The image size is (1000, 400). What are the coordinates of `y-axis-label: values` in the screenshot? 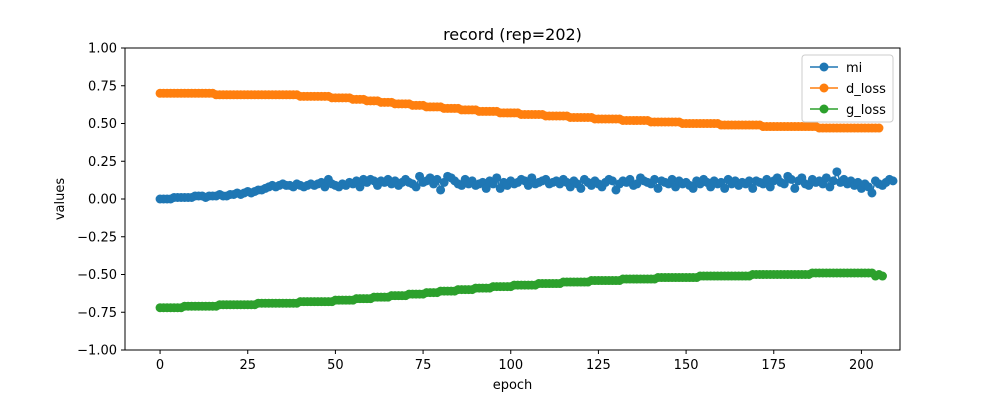 It's located at (60, 199).